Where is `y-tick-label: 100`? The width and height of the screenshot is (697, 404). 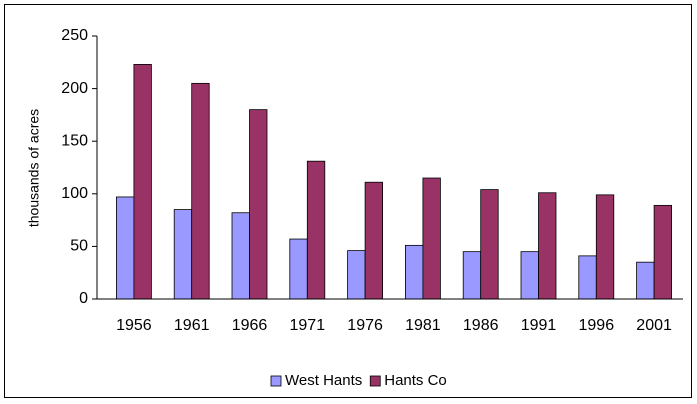 y-tick-label: 100 is located at coordinates (74, 193).